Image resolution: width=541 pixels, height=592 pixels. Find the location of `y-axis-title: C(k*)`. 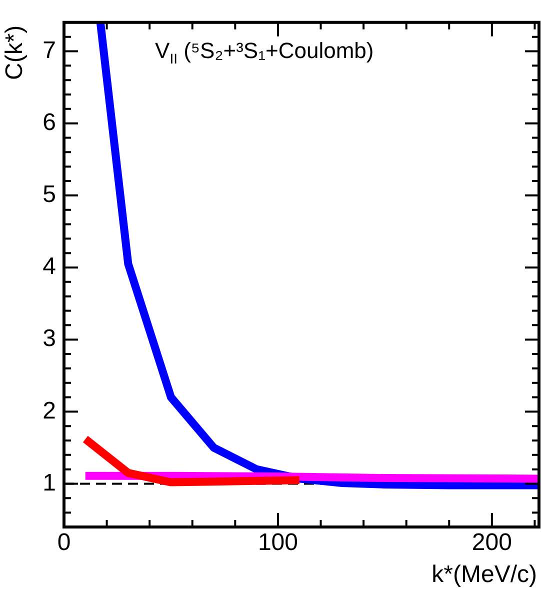

y-axis-title: C(k*) is located at coordinates (14, 52).